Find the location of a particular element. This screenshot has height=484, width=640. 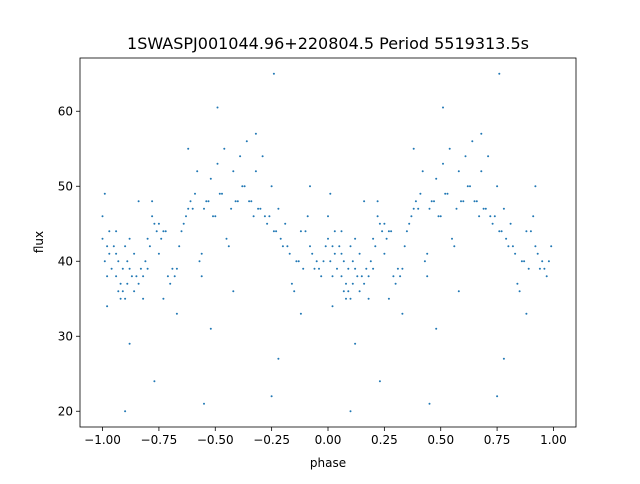

x-tick-label: 0.50 is located at coordinates (440, 440).